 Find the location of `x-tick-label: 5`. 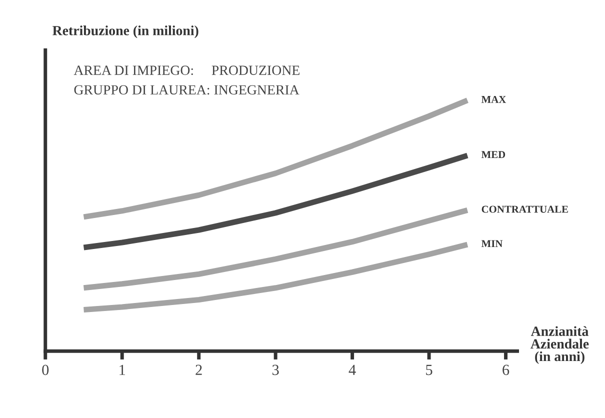

x-tick-label: 5 is located at coordinates (429, 370).